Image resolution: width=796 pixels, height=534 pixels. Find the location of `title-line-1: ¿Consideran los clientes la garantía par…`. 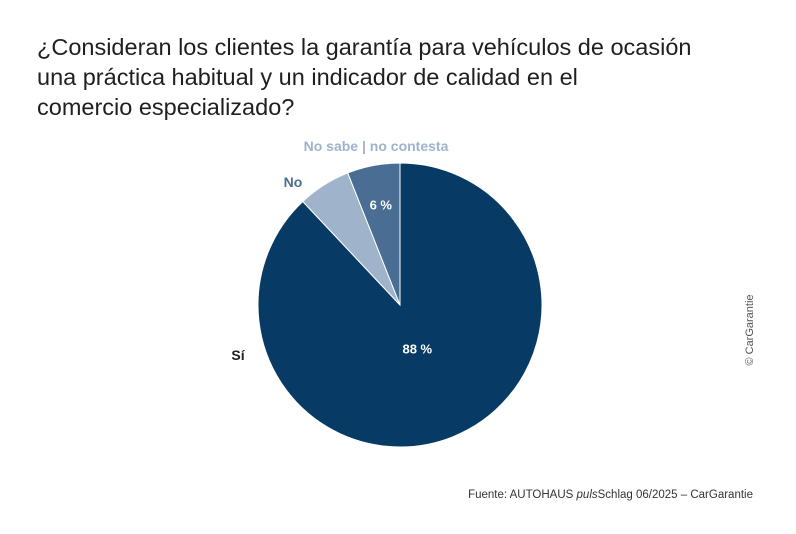

title-line-1: ¿Consideran los clientes la garantía par… is located at coordinates (364, 47).